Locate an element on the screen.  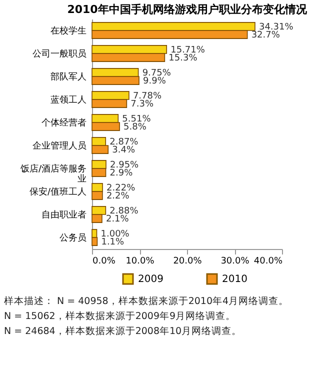
text: N = 24684，样本数据来源于2008年10月网络调查。 is located at coordinates (123, 331).